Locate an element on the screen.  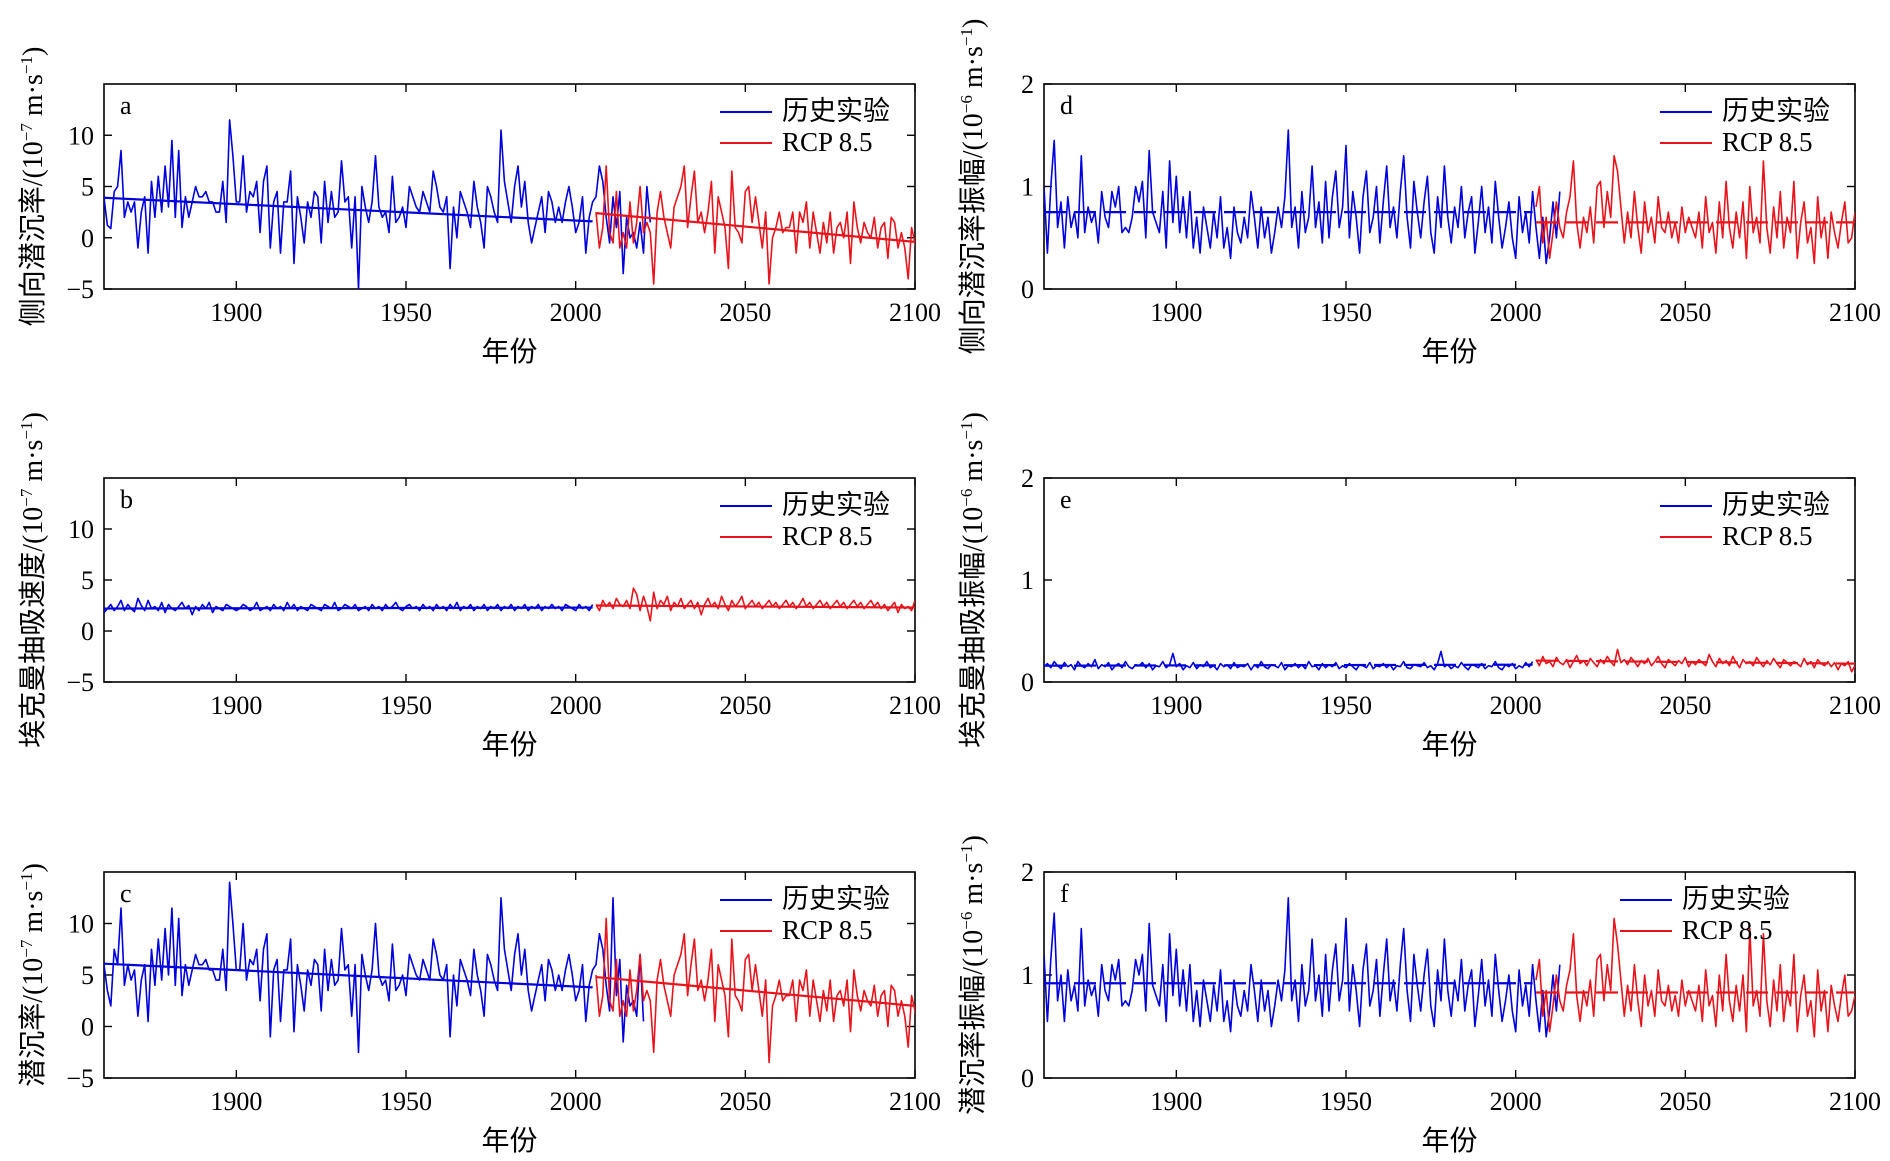
y-axis-title-ylabel: 侧向潜沉率振幅/(10 is located at coordinates (973, 233).